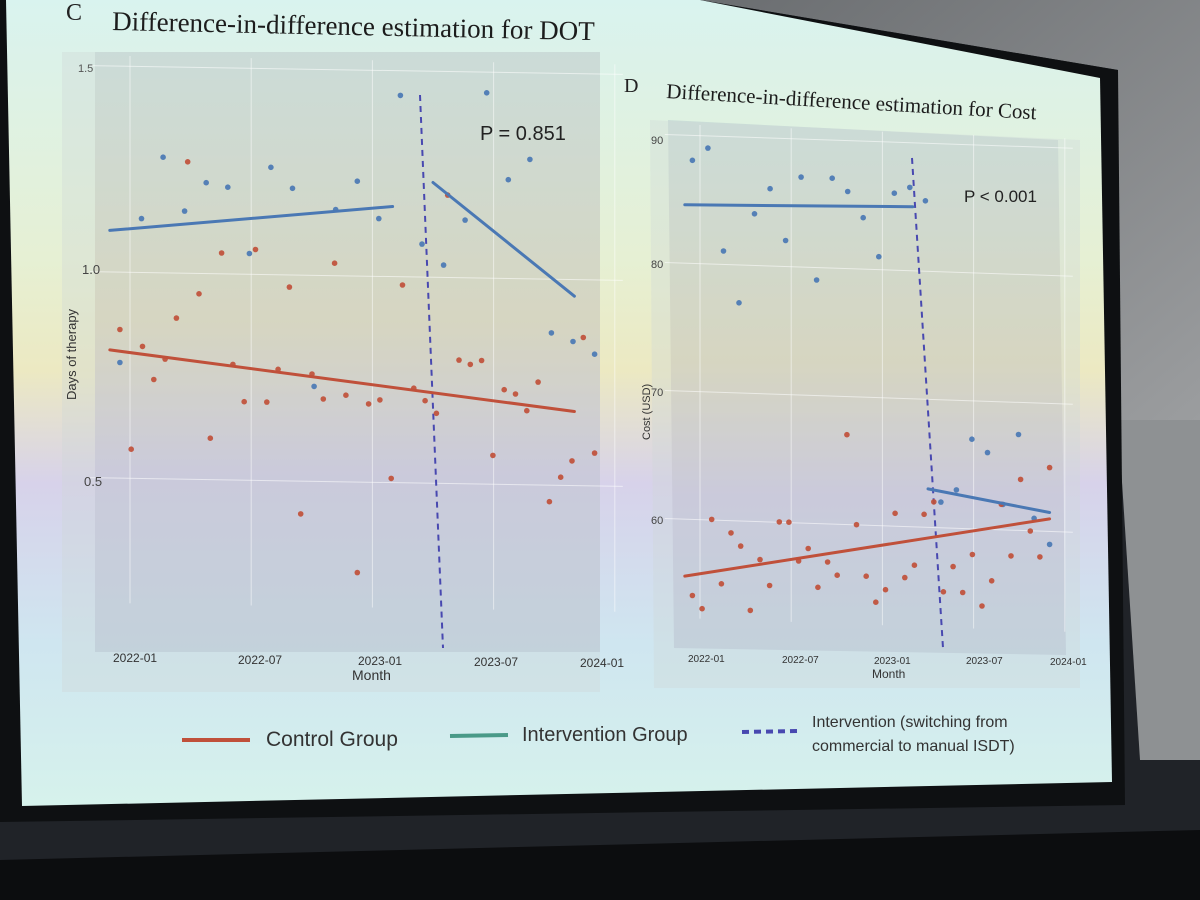  I want to click on panel-c-xtick-1: 2022-01, so click(135, 658).